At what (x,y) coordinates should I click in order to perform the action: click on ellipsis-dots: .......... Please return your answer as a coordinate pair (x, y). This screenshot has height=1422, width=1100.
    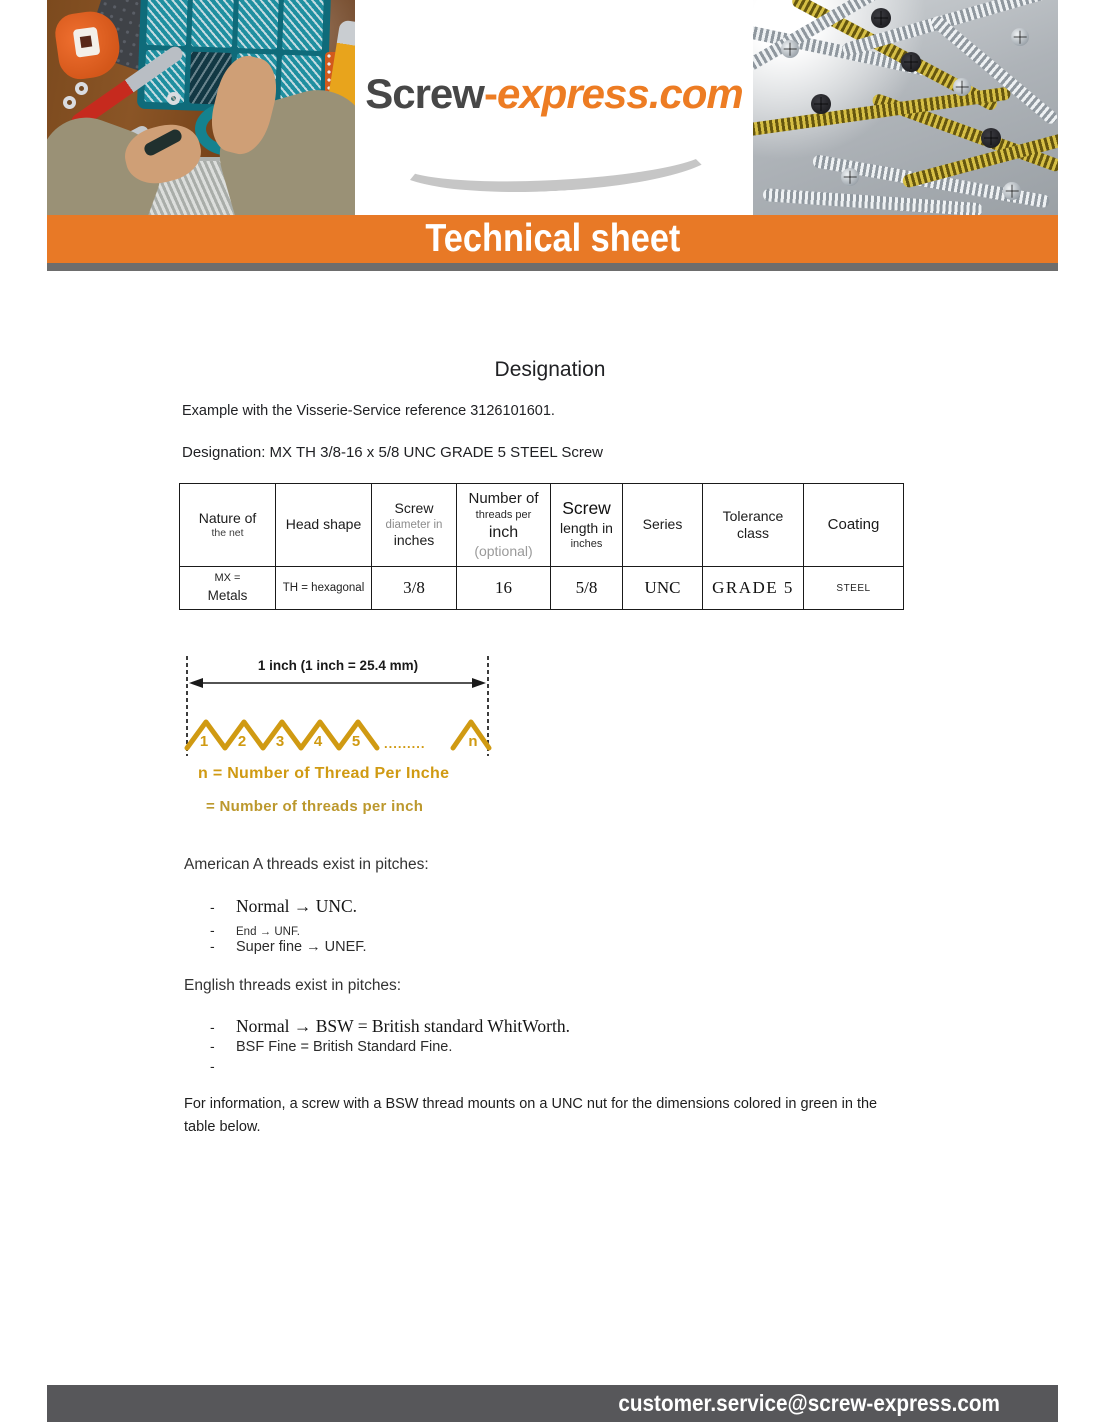
    Looking at the image, I should click on (405, 743).